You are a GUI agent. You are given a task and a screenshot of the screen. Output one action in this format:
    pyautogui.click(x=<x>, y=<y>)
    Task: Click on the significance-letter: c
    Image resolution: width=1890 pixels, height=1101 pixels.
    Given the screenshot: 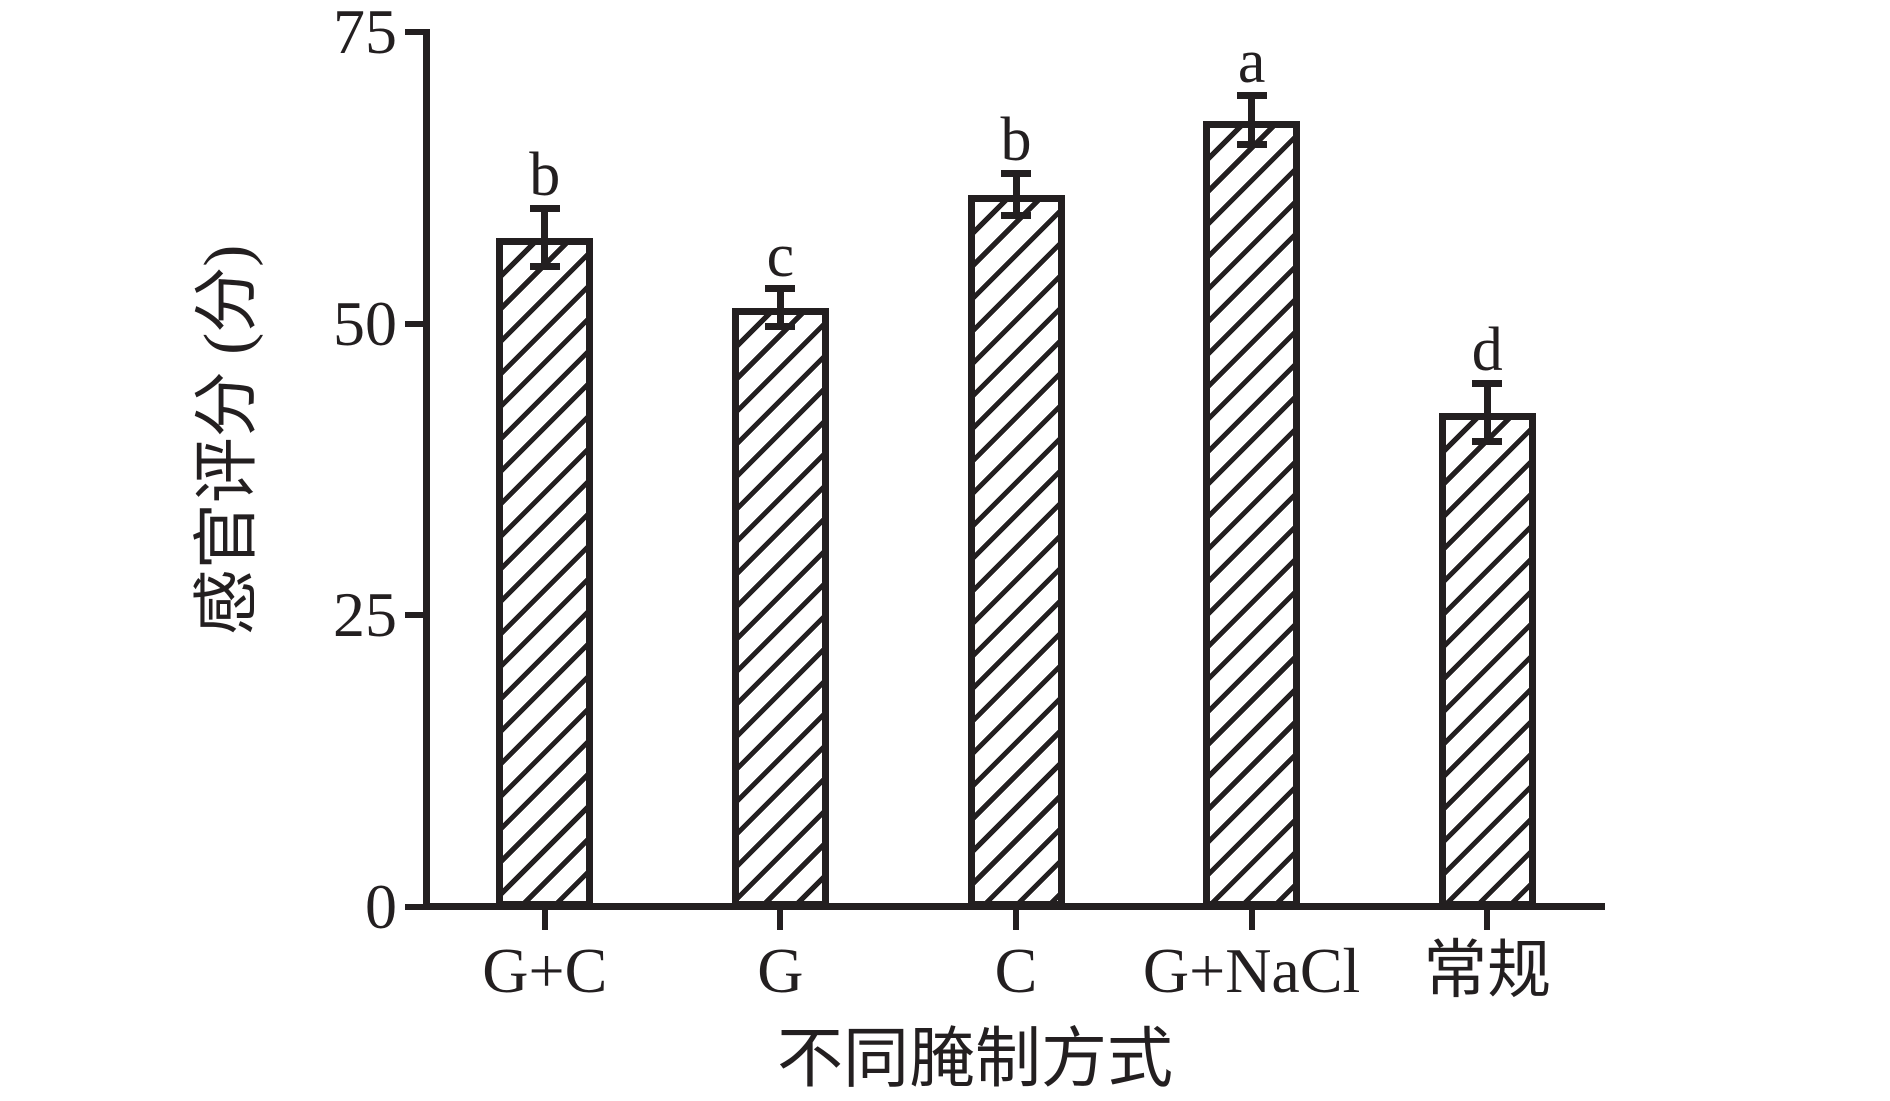 What is the action you would take?
    pyautogui.click(x=780, y=255)
    